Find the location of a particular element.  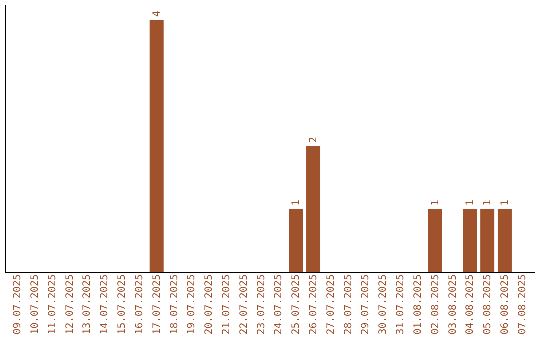

x-tick-label: 28.07.2025 is located at coordinates (348, 304).